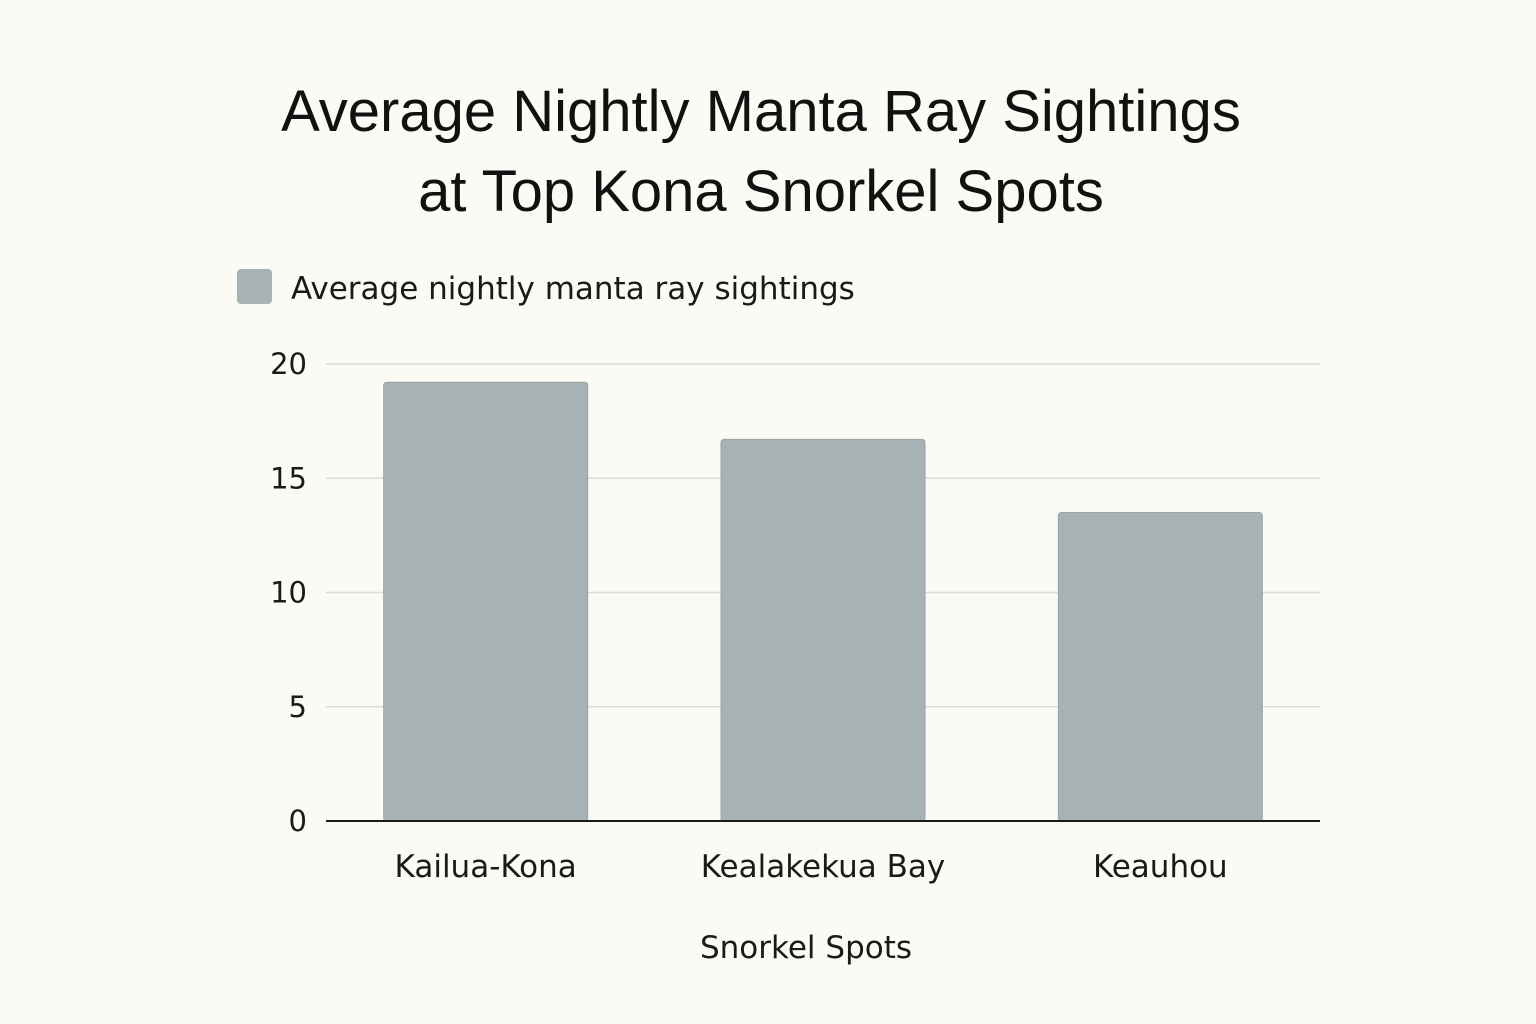  Describe the element at coordinates (298, 821) in the screenshot. I see `y-tick-label: 0` at that location.